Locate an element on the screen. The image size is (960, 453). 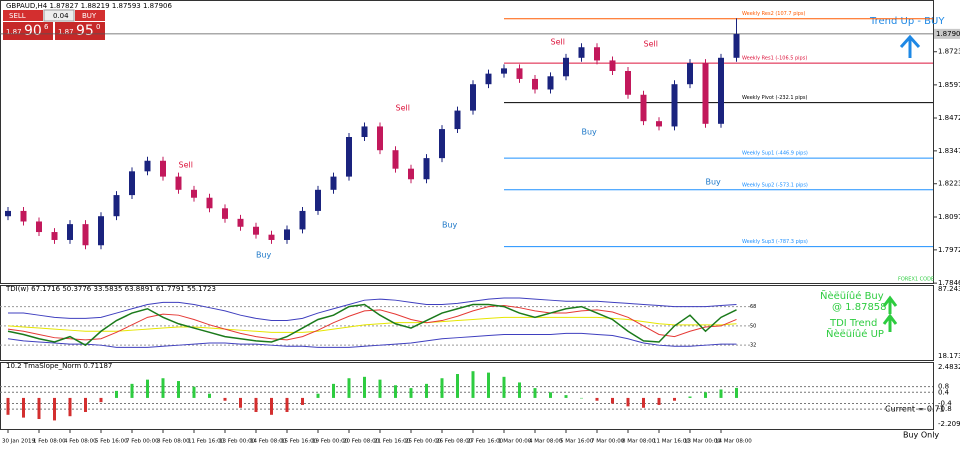
tma-current: Current = 0.71 is located at coordinates (915, 409).